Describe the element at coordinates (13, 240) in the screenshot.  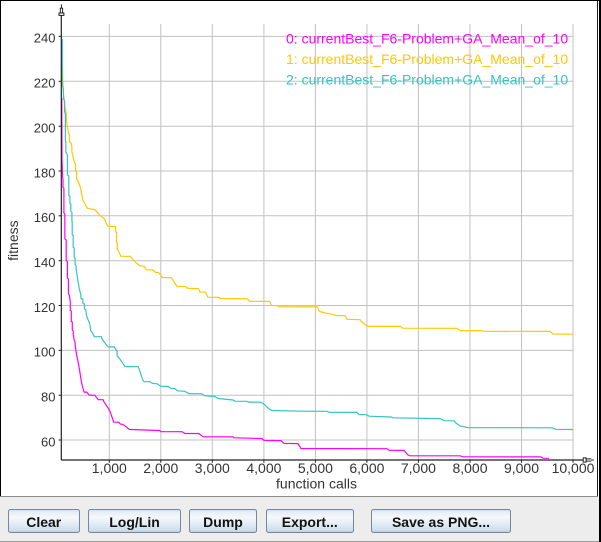
I see `svg-text: fitness` at that location.